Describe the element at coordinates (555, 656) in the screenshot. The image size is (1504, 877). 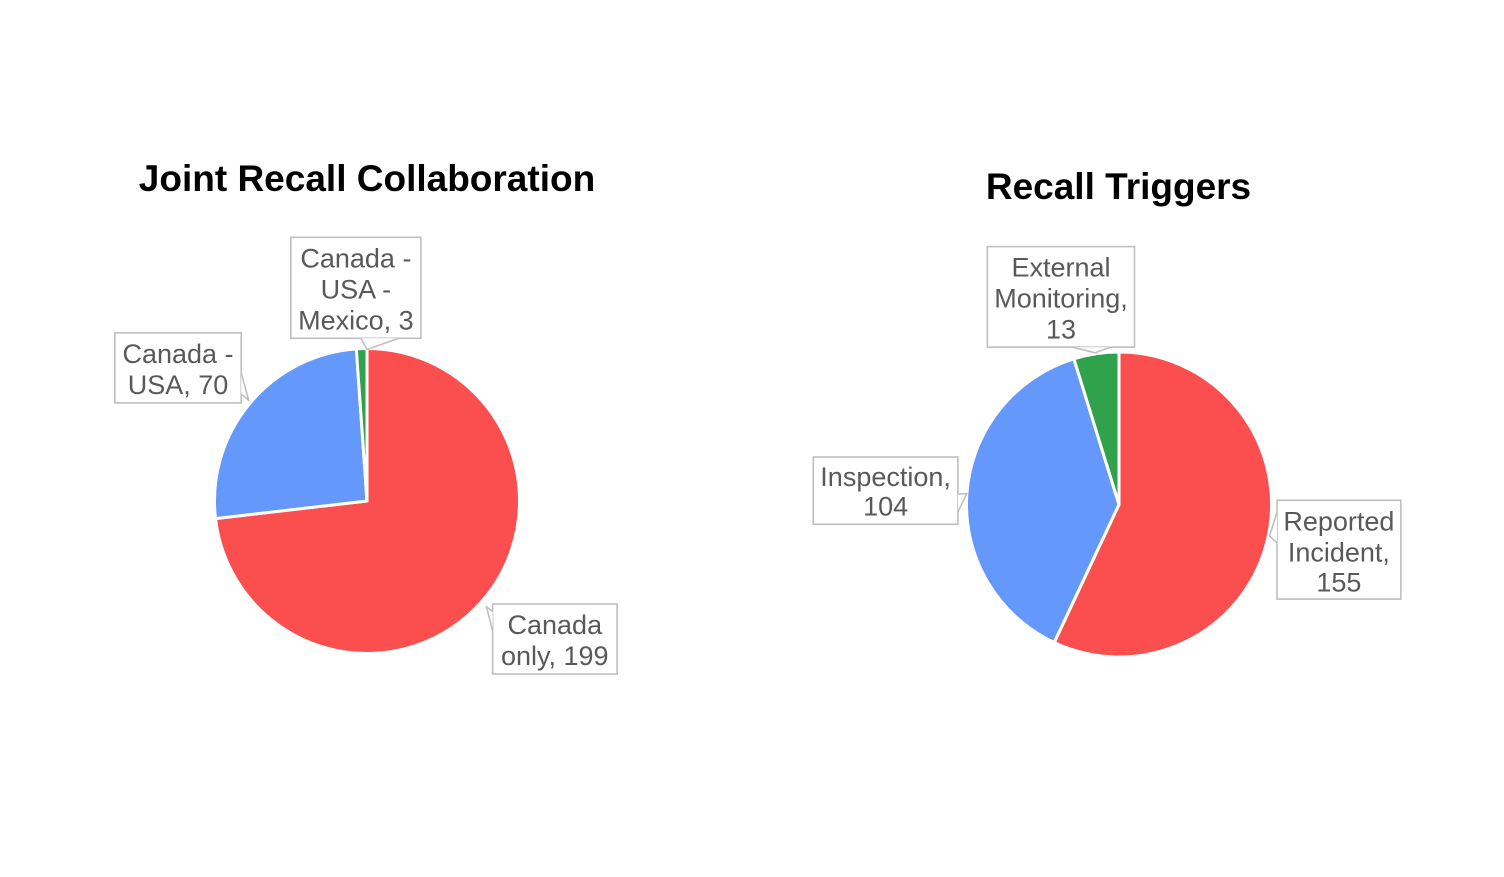
I see `svg-text: only, 199` at that location.